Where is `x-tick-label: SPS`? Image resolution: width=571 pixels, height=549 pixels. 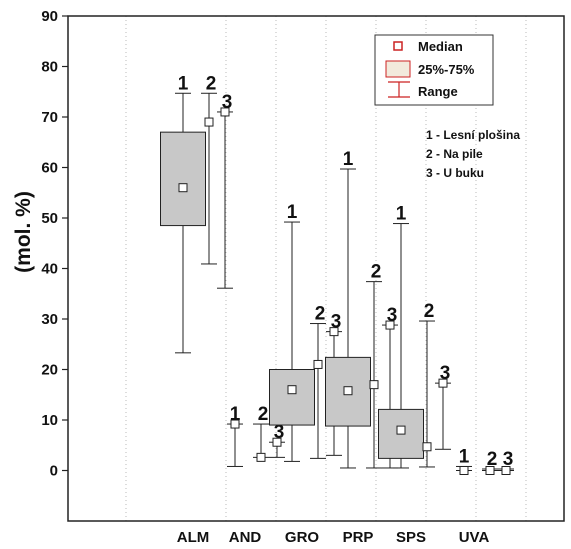
x-tick-label: SPS is located at coordinates (411, 537).